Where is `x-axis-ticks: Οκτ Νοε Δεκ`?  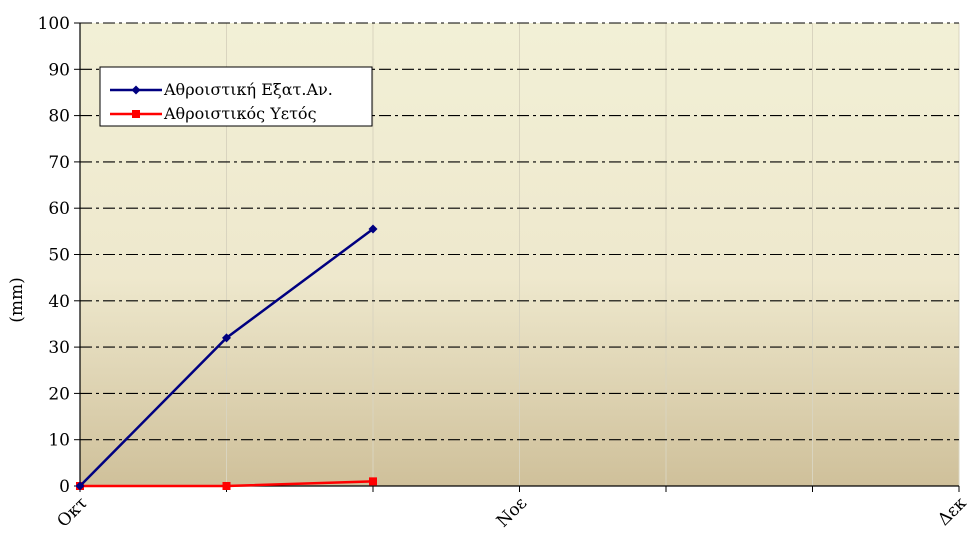
x-axis-ticks: Οκτ Νοε Δεκ is located at coordinates (512, 509).